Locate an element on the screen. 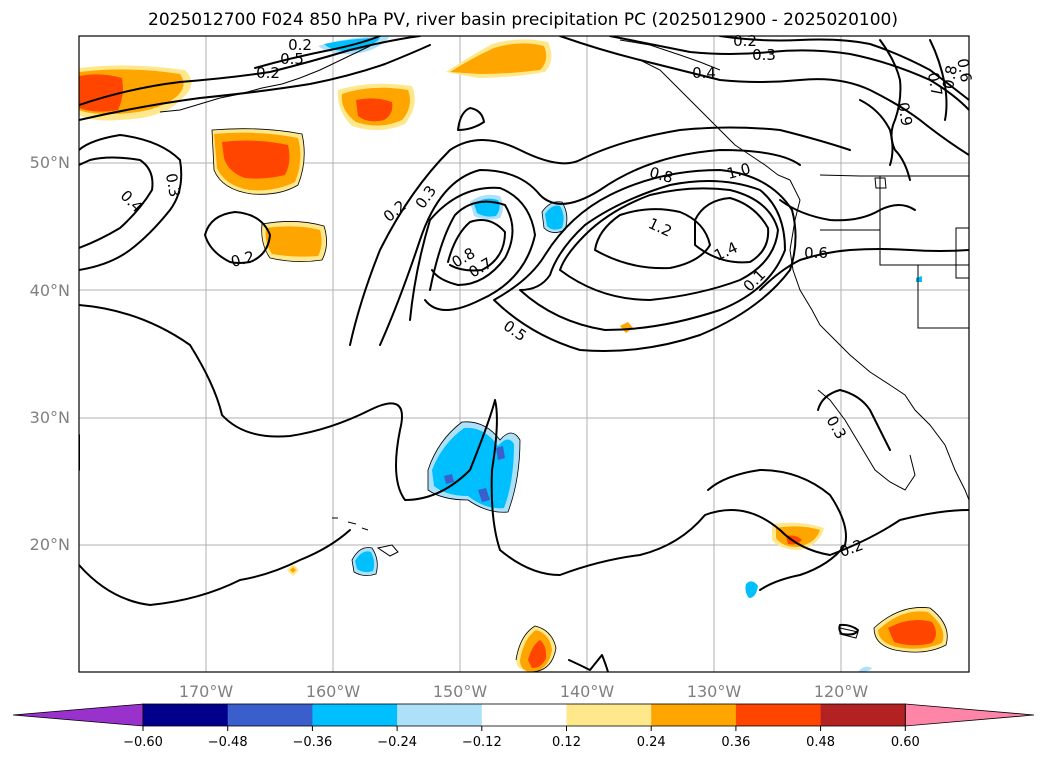 The height and width of the screenshot is (765, 1047). colorbar-tick-label: −0.12 is located at coordinates (482, 742).